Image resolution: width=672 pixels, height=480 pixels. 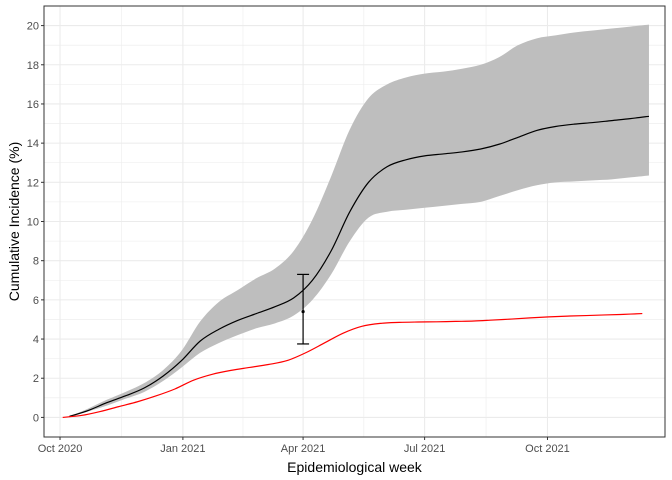 I want to click on y-tick-label: 20, so click(x=33, y=27).